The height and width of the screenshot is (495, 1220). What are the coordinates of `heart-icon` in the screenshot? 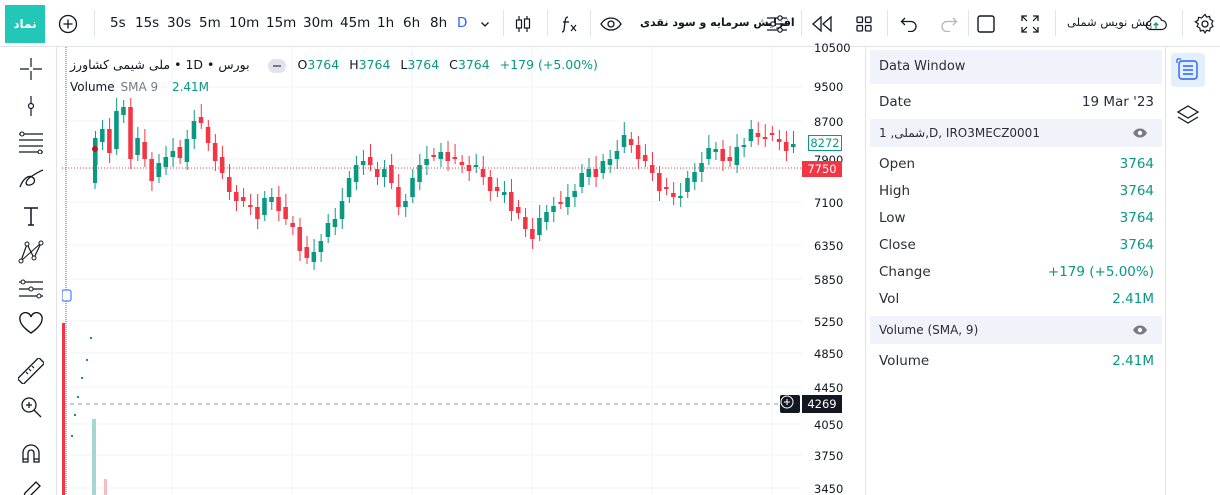 It's located at (31, 324).